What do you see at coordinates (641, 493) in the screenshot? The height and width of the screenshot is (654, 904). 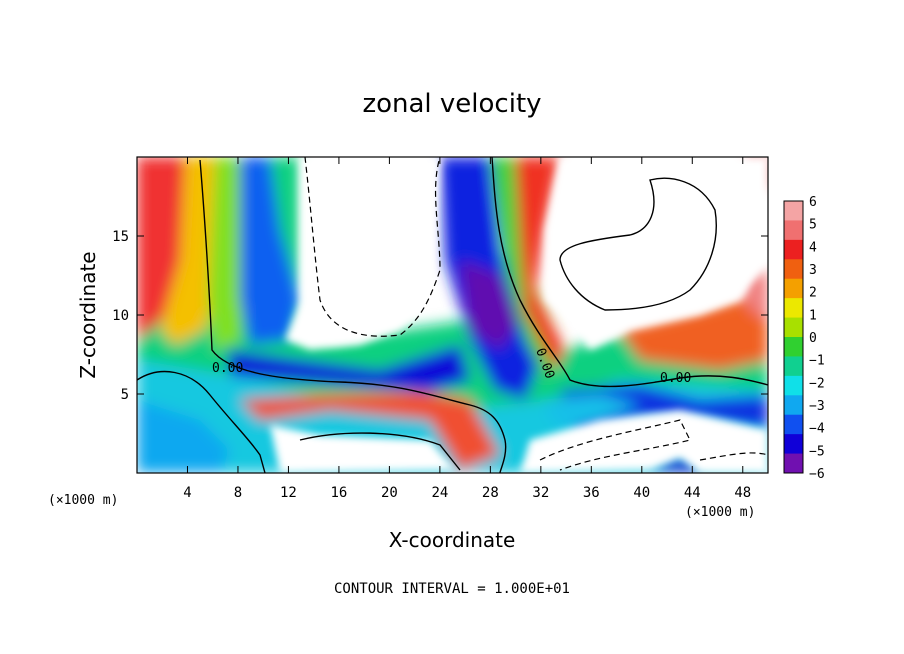 I see `x-tick-label: 40` at bounding box center [641, 493].